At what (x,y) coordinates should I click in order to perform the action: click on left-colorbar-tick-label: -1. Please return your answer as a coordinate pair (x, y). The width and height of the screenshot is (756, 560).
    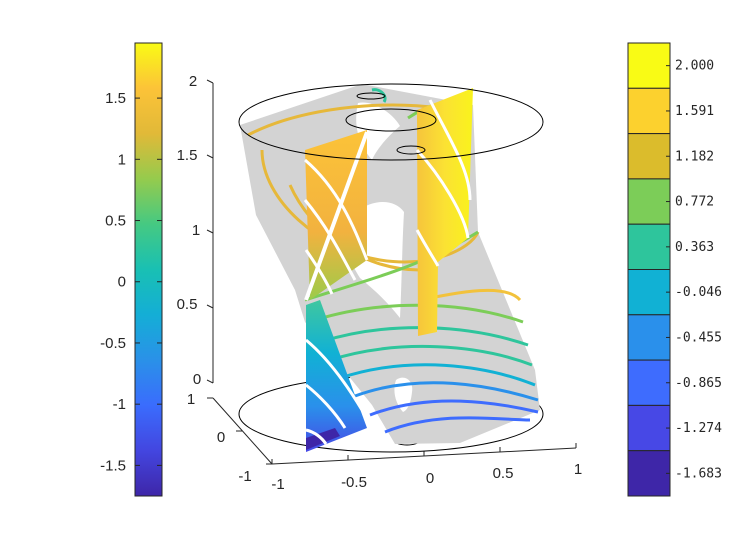
    Looking at the image, I should click on (119, 404).